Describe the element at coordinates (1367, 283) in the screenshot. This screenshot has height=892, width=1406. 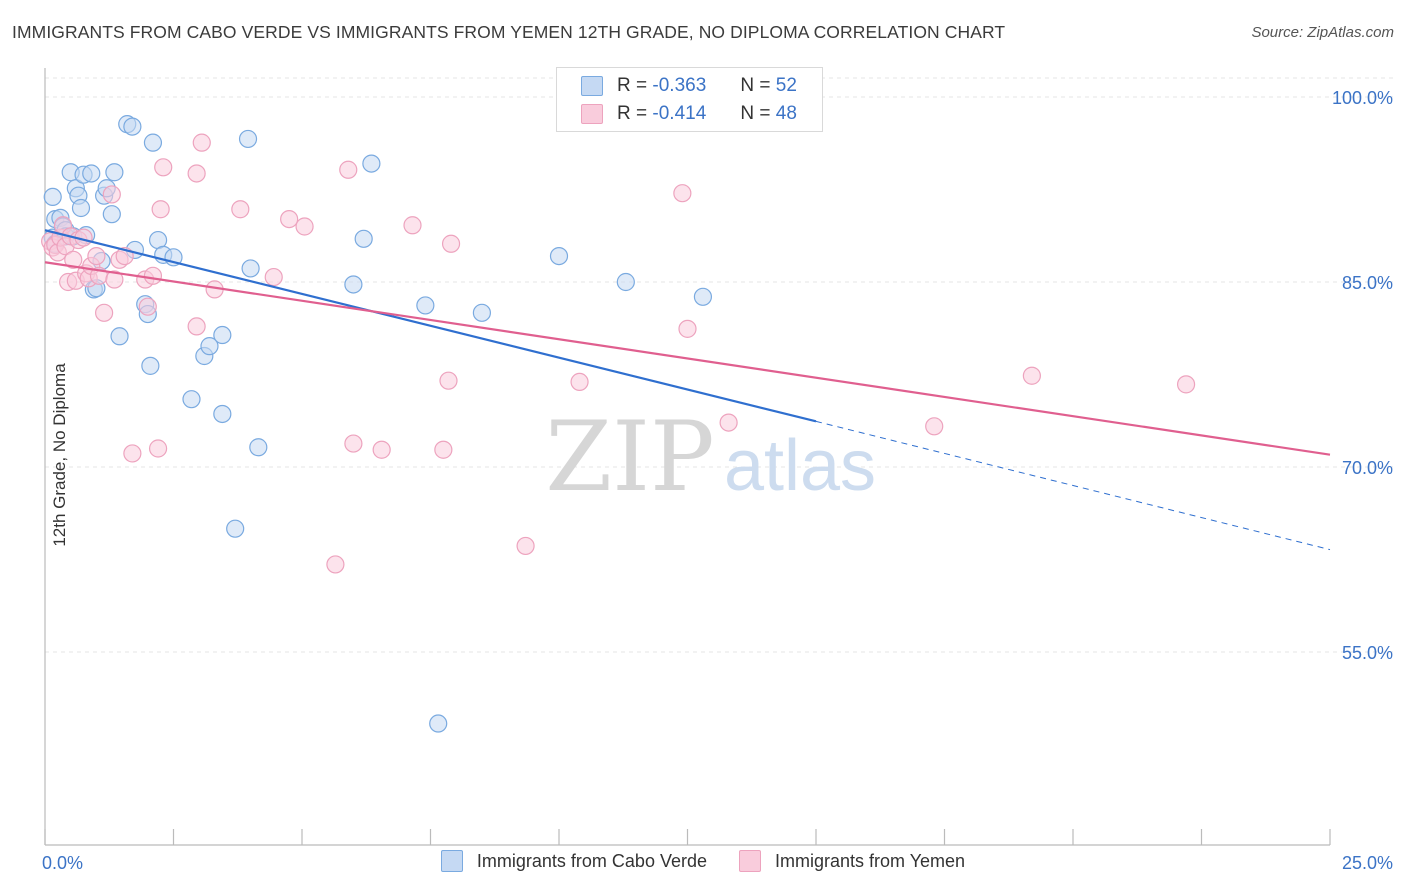
I see `y-tick-label: 85.0%` at that location.